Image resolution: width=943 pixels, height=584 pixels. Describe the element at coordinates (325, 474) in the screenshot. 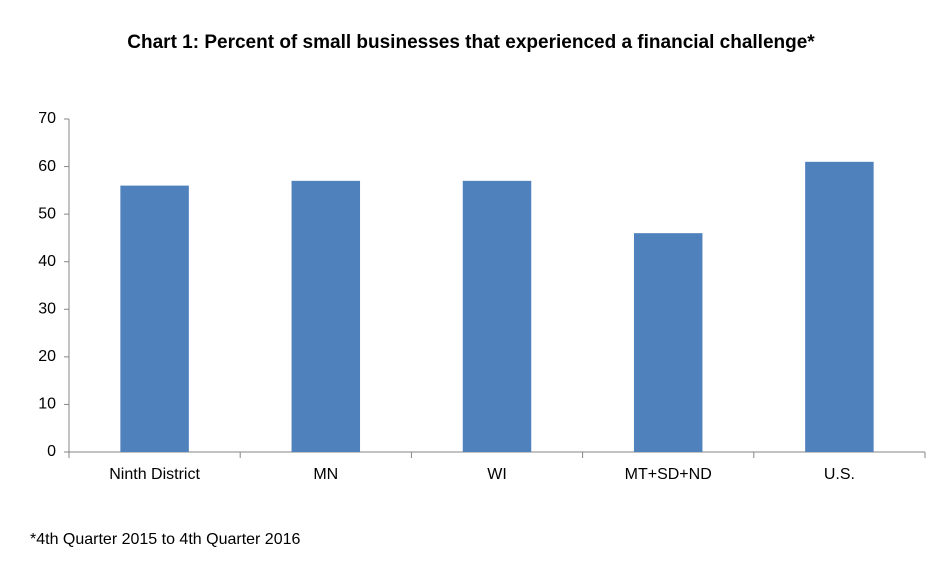

I see `x-tick-label: MN` at that location.